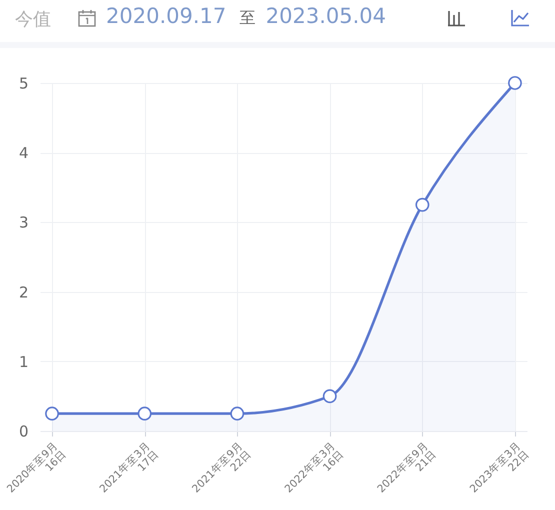 Image resolution: width=555 pixels, height=510 pixels. I want to click on y-tick-label: 4, so click(23, 153).